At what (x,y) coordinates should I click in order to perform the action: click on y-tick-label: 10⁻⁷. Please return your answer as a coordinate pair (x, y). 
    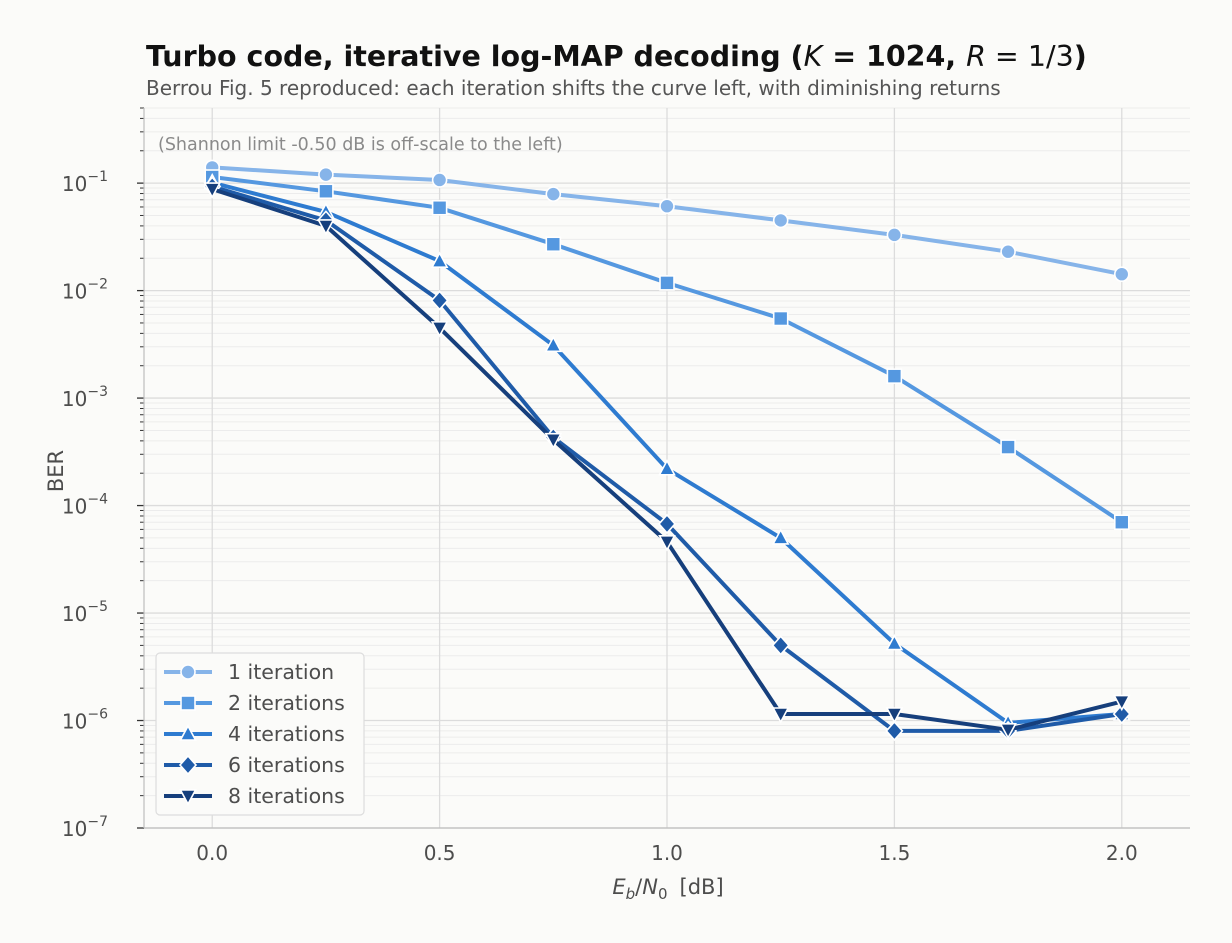
    Looking at the image, I should click on (85, 827).